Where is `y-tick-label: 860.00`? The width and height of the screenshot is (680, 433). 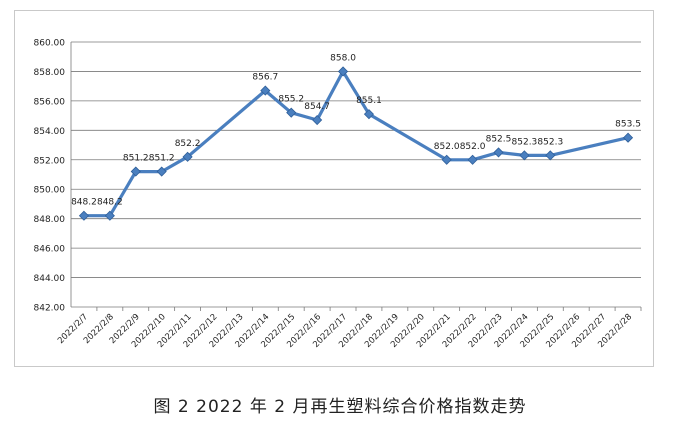
y-tick-label: 860.00 is located at coordinates (50, 44).